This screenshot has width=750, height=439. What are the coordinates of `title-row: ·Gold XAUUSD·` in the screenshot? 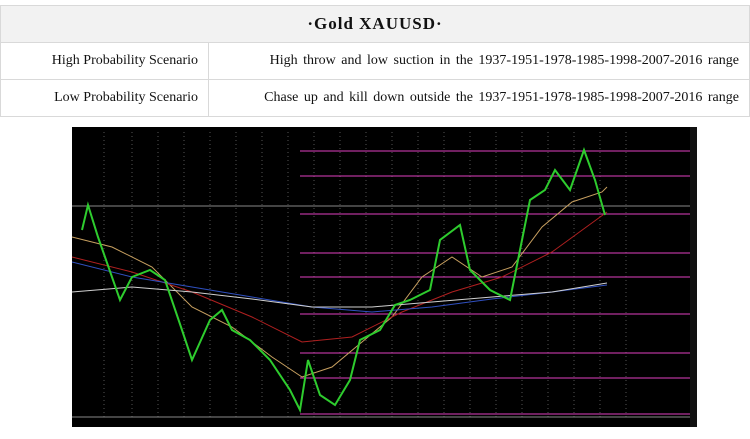 It's located at (375, 24).